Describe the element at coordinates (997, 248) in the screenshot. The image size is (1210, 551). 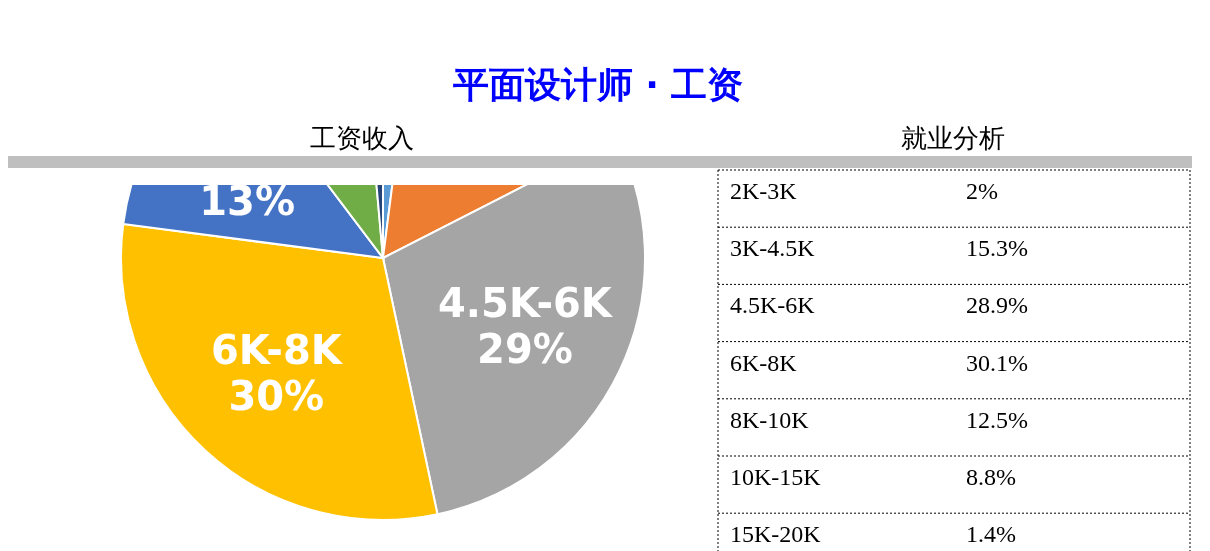
I see `text: 15.3%` at that location.